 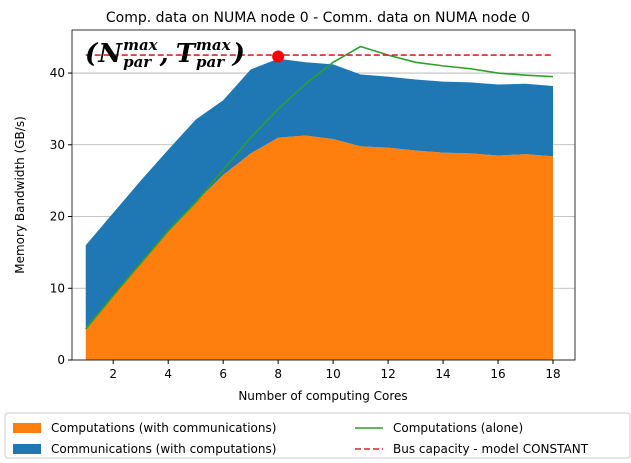 I want to click on annotation: ), so click(x=238, y=54).